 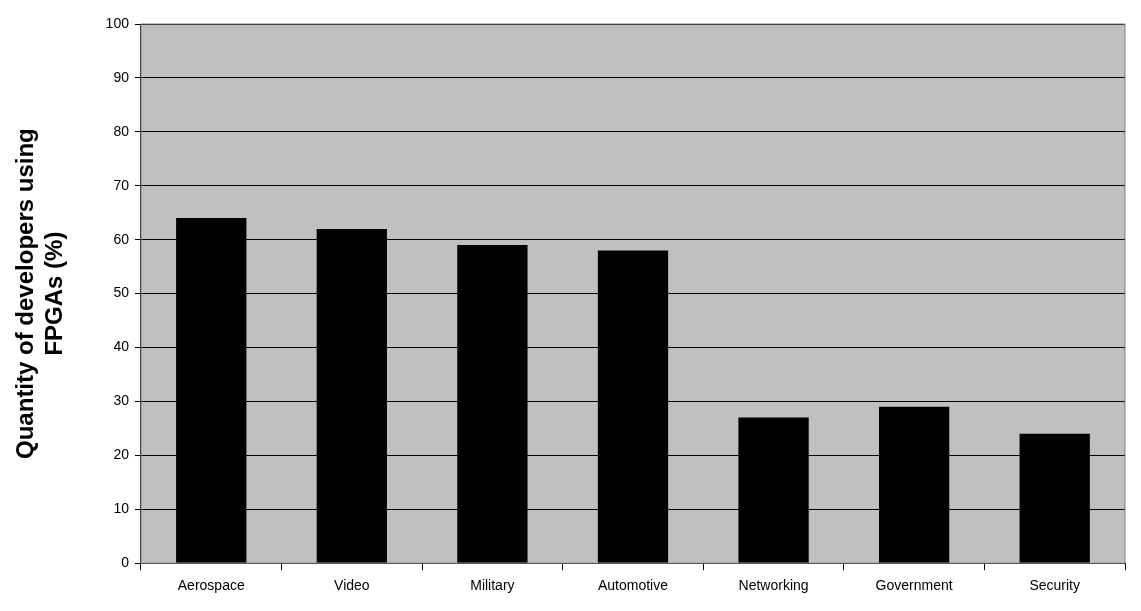 What do you see at coordinates (121, 238) in the screenshot?
I see `y-tick-label: 60` at bounding box center [121, 238].